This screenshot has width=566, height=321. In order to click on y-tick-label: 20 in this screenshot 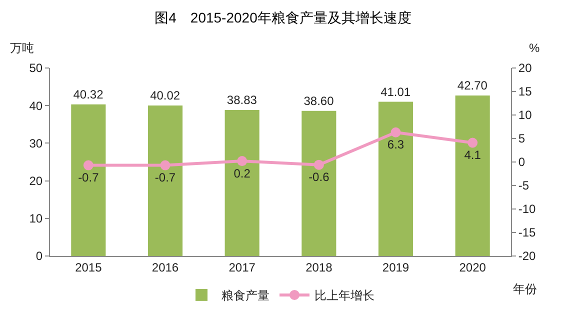, I will do `click(36, 181)`.